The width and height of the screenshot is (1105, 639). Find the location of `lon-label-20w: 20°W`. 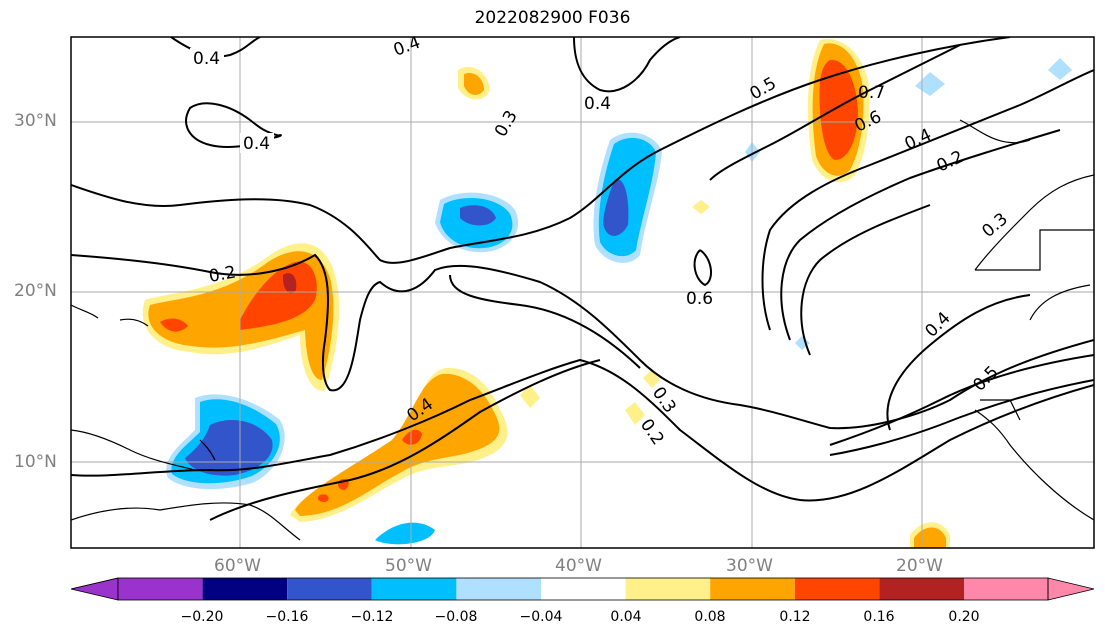

lon-label-20w: 20°W is located at coordinates (919, 566).